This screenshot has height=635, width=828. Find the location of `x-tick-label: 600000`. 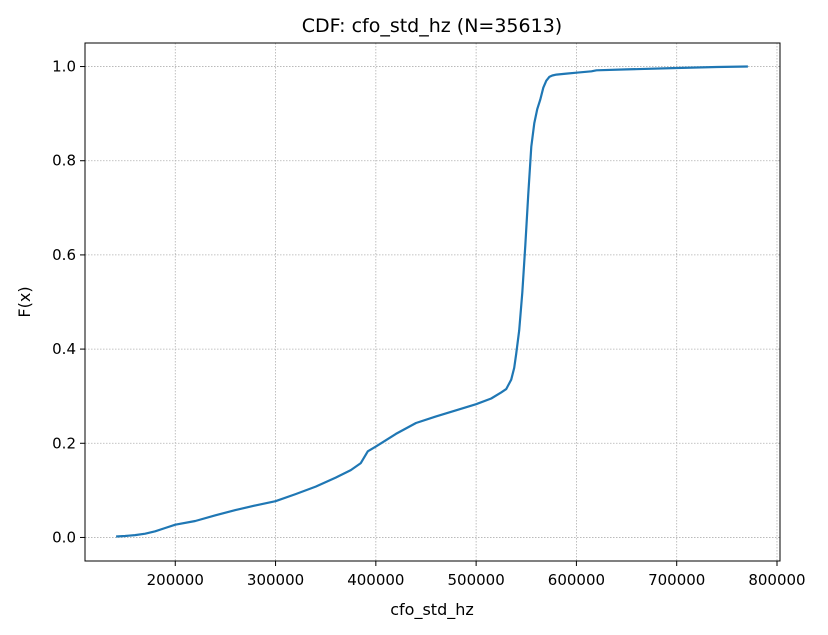

x-tick-label: 600000 is located at coordinates (576, 580).